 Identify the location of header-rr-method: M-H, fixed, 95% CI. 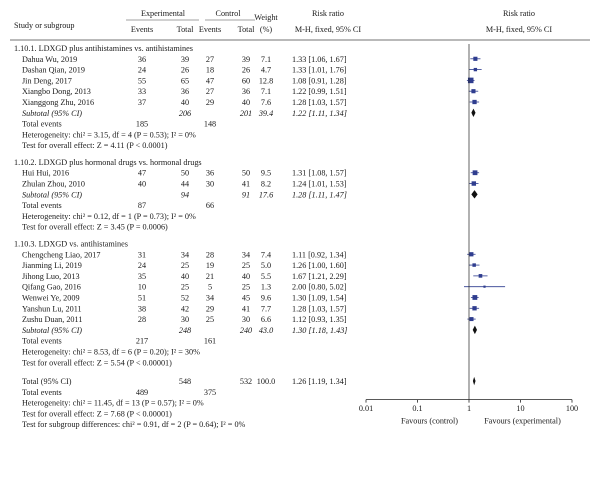
(328, 29).